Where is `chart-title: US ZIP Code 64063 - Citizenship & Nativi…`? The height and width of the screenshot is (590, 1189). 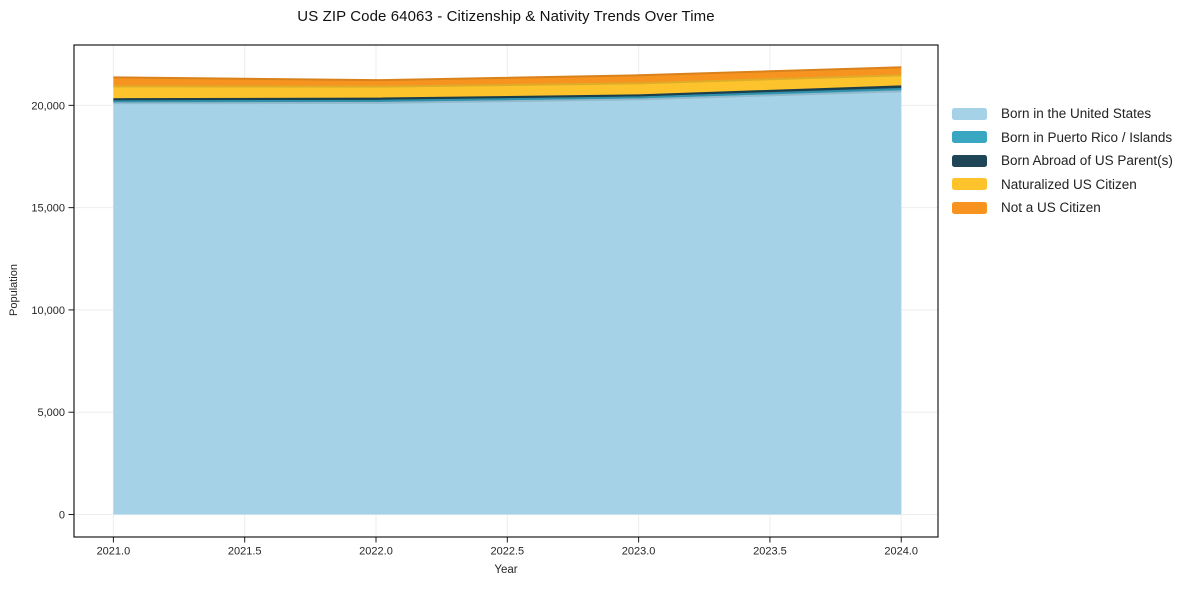
chart-title: US ZIP Code 64063 - Citizenship & Nativi… is located at coordinates (506, 16).